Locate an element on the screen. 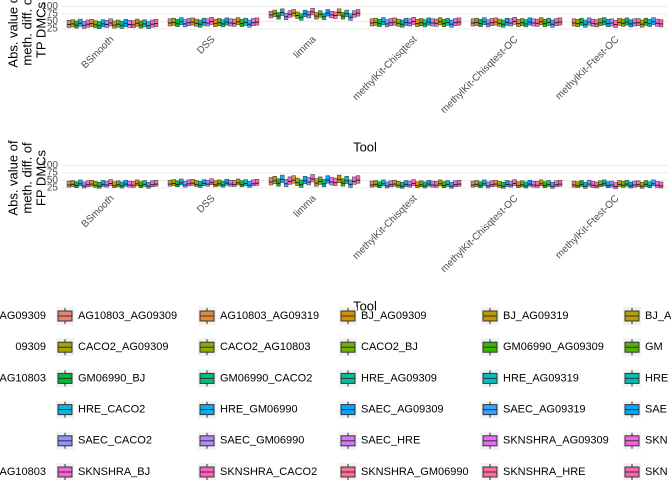 The width and height of the screenshot is (672, 480). legend-label: SAEC_CACO2 is located at coordinates (115, 441).